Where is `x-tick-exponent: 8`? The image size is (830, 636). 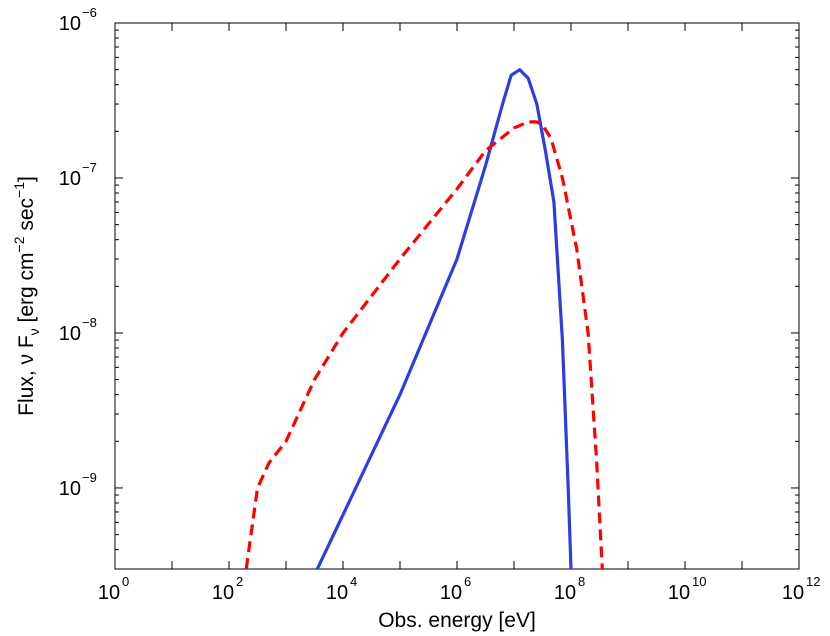
x-tick-exponent: 8 is located at coordinates (581, 581).